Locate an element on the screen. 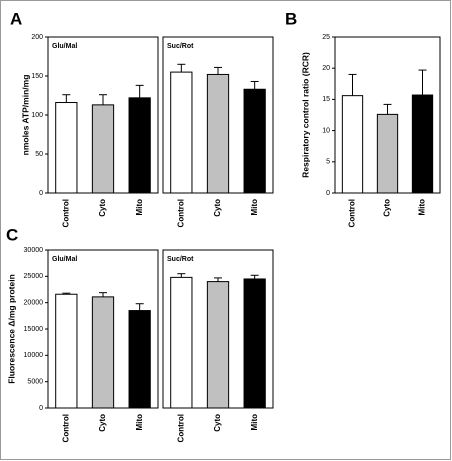 The height and width of the screenshot is (461, 452). panel-label: C is located at coordinates (12, 234).